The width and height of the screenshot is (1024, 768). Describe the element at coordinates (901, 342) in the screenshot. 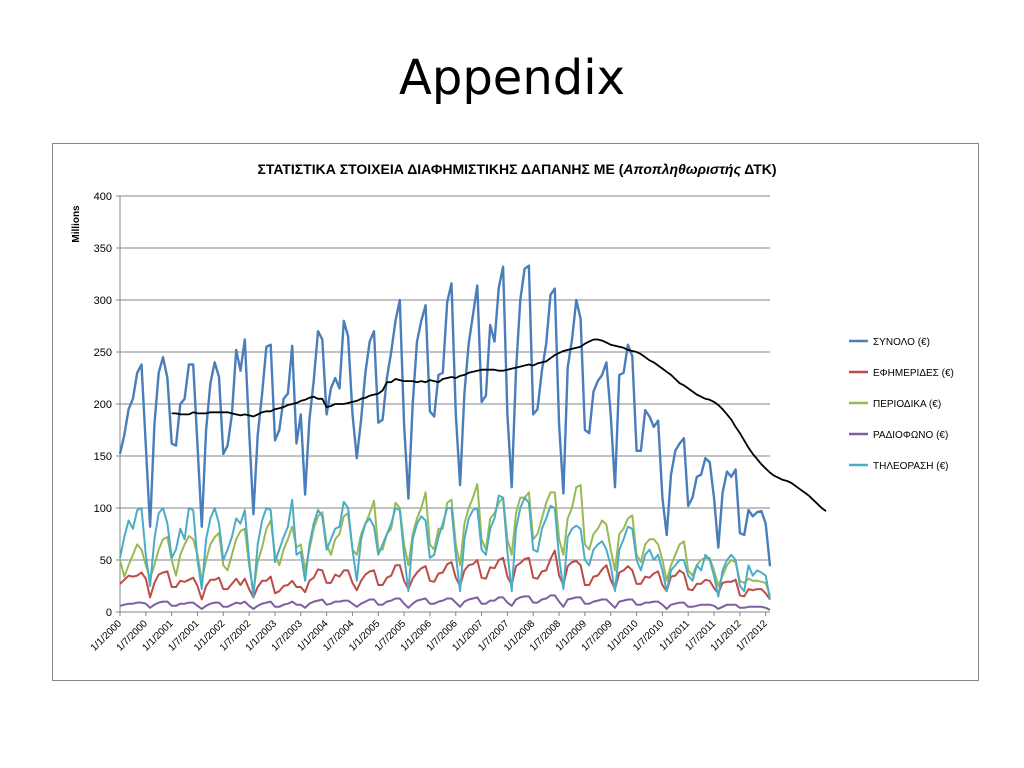

I see `legend-label: ΣΥΝΟΛΟ (€)` at that location.